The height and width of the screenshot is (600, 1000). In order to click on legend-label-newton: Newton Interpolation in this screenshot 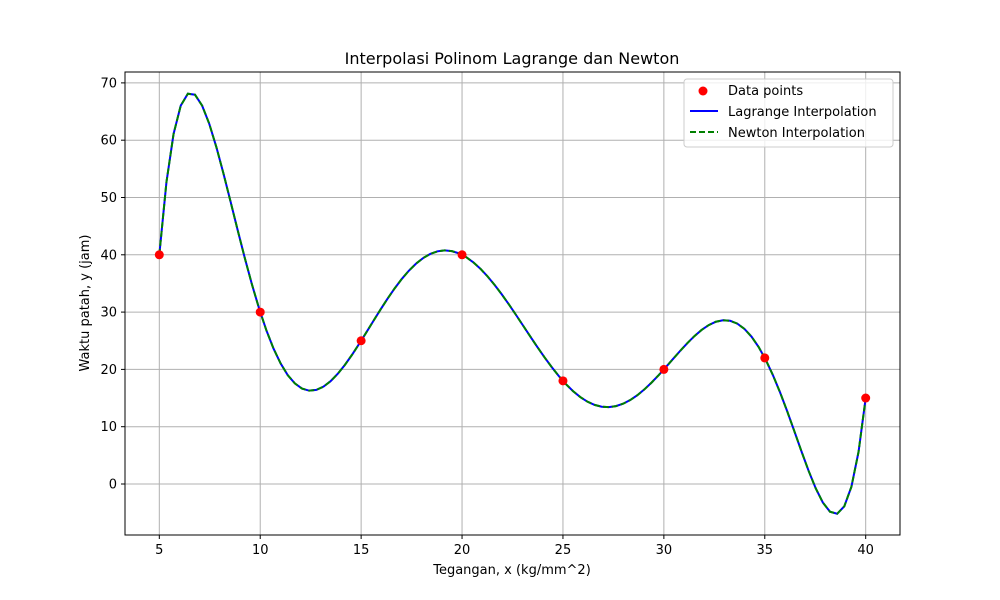, I will do `click(796, 133)`.